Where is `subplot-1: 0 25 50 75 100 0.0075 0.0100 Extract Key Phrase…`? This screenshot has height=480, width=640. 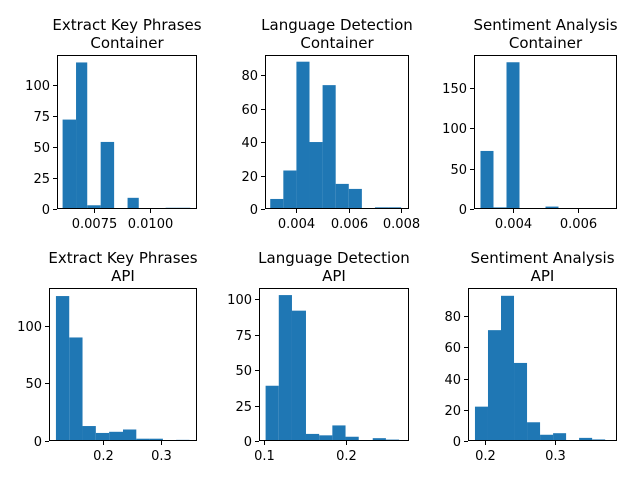 subplot-1: 0 25 50 75 100 0.0075 0.0100 Extract Key Phrase… is located at coordinates (113, 124).